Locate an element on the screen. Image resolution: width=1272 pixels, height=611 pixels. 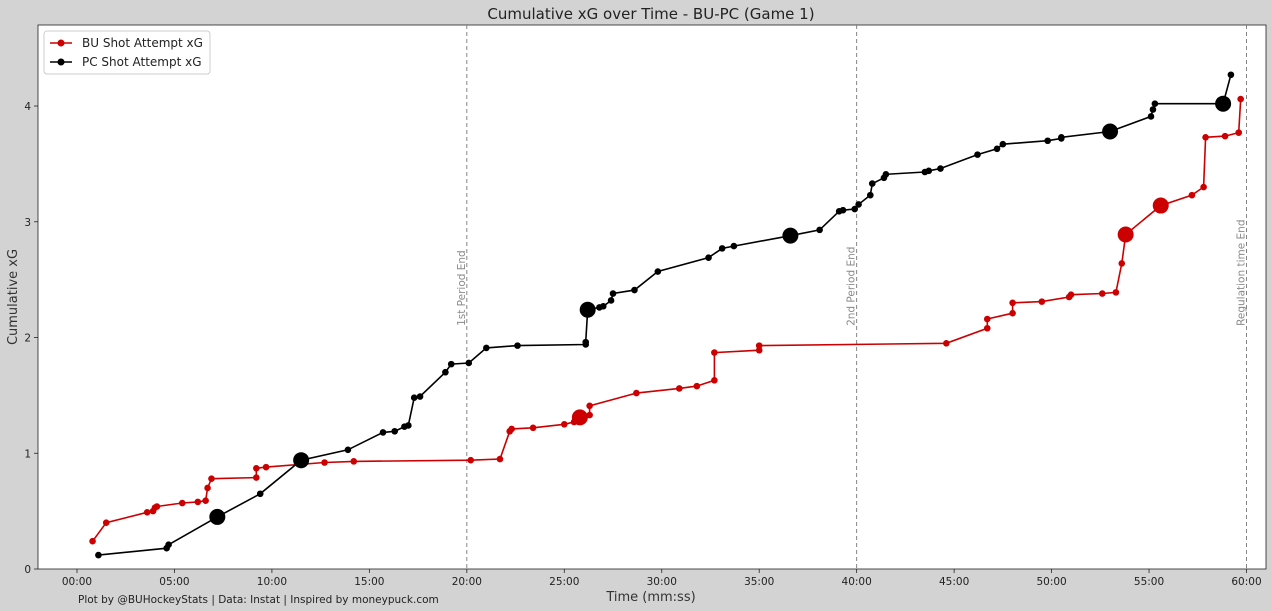
y-axis-ticks: 0 1 2 3 4 is located at coordinates (31, 338).